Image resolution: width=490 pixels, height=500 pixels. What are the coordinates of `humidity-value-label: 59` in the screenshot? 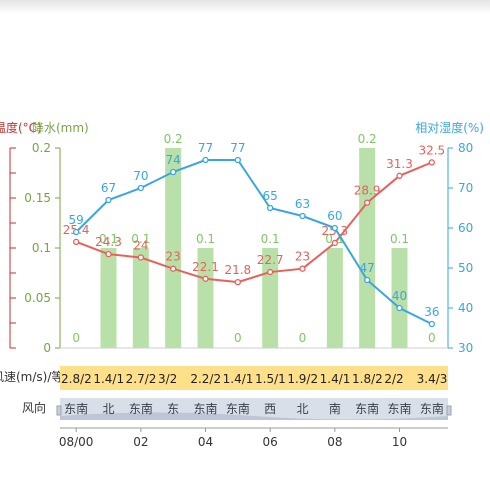 It's located at (76, 220).